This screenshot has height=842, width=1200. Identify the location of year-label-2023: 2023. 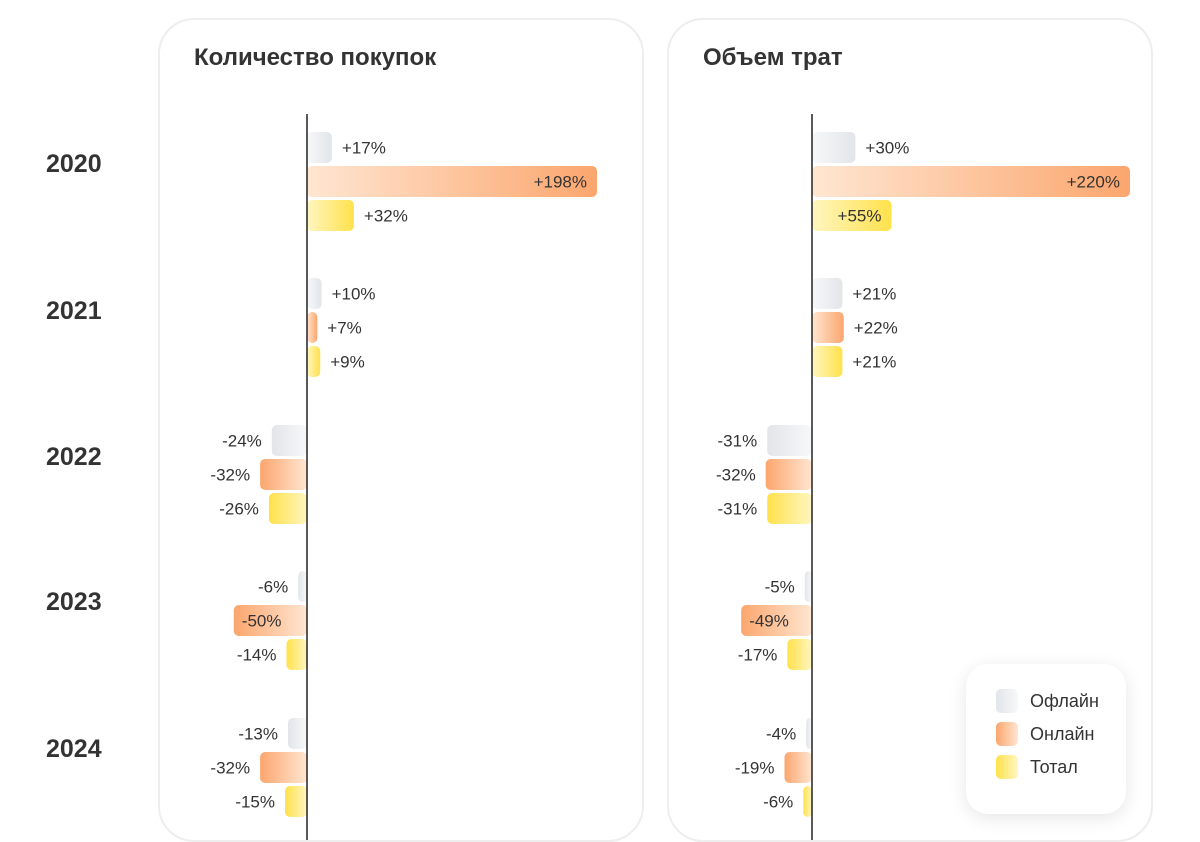
(74, 602).